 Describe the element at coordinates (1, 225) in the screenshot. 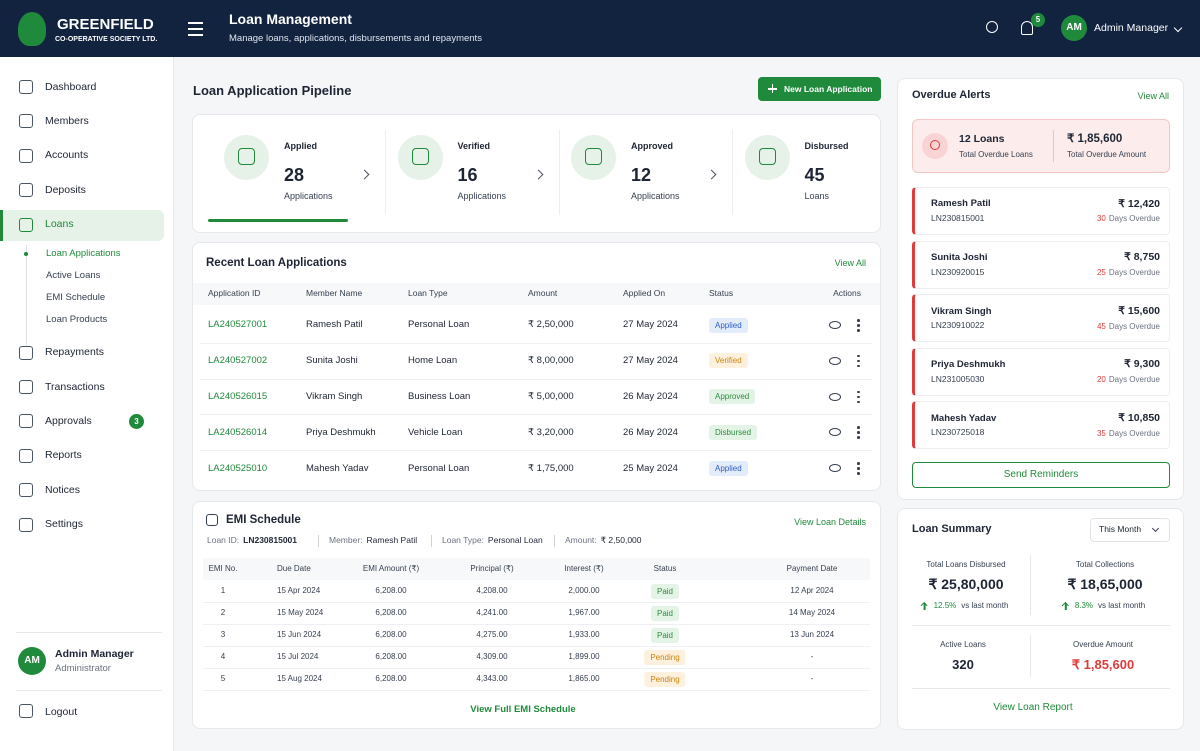

I see `nav-active-bar` at that location.